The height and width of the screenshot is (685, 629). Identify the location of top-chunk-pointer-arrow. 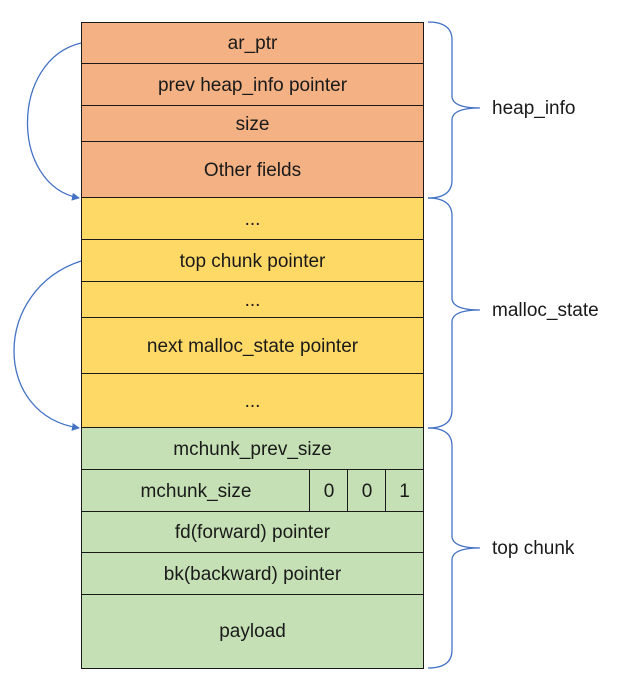
(47, 345).